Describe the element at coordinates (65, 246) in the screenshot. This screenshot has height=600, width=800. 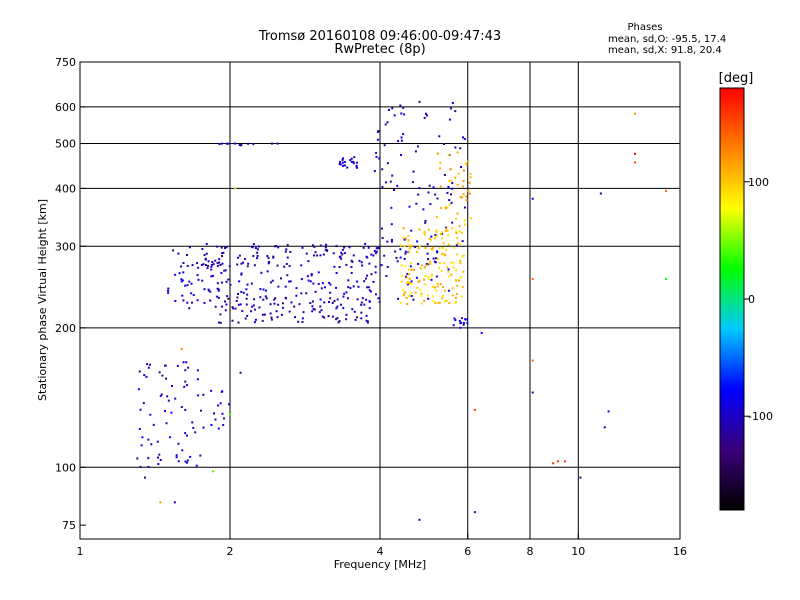
I see `y-tick-label: 300` at that location.